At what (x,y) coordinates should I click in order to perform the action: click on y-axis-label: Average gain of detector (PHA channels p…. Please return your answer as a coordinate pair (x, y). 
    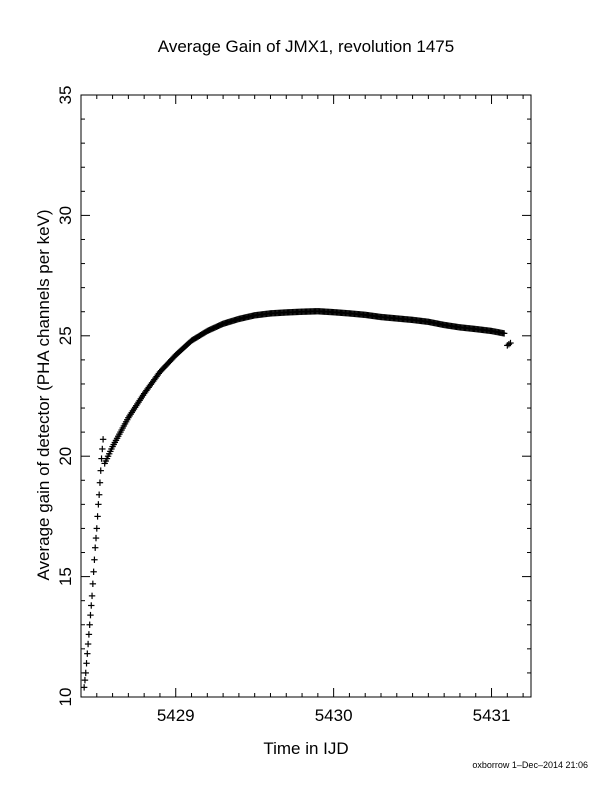
    Looking at the image, I should click on (43, 394).